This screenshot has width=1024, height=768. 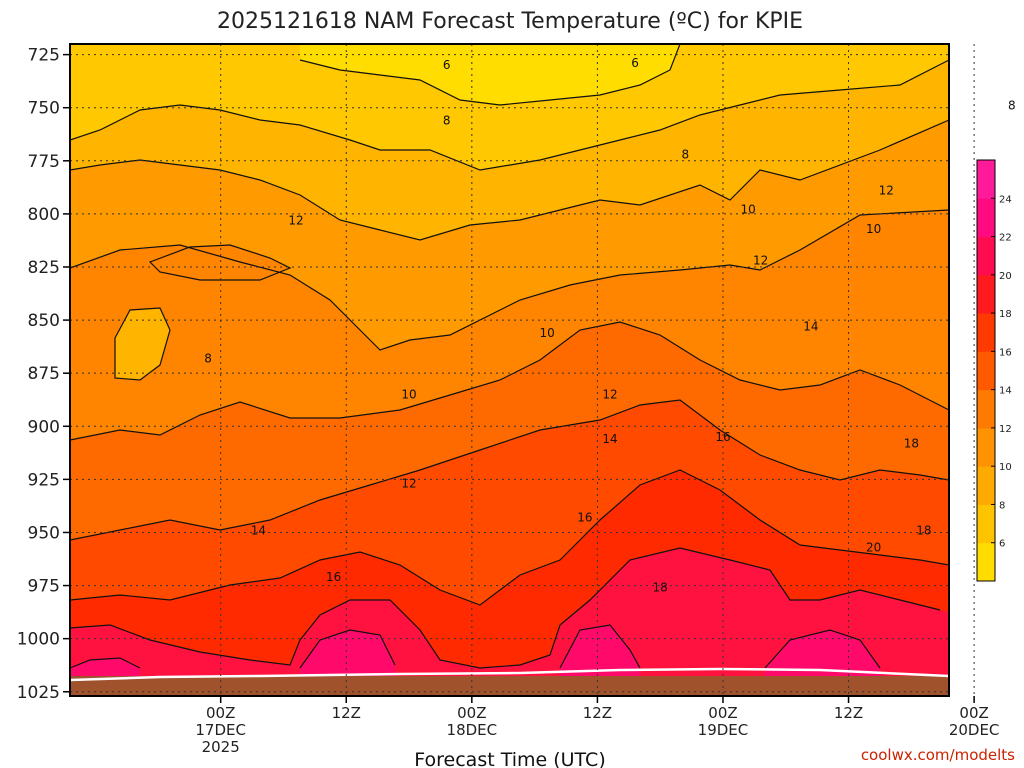 What do you see at coordinates (472, 730) in the screenshot?
I see `x-tick-label: 18DEC` at bounding box center [472, 730].